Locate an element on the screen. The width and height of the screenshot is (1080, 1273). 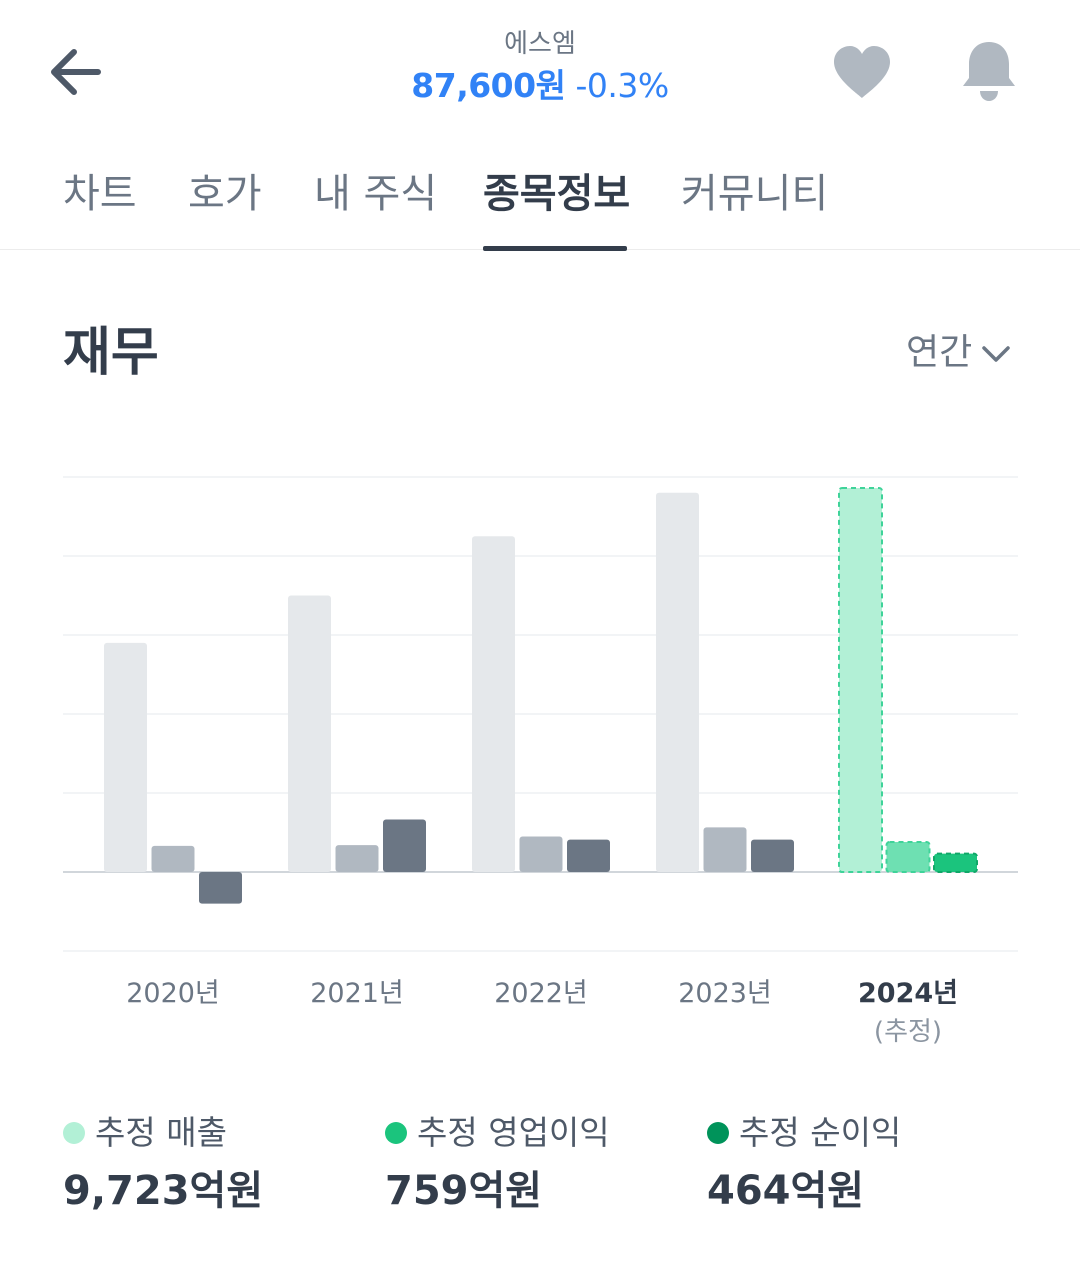
notification-button is located at coordinates (989, 71).